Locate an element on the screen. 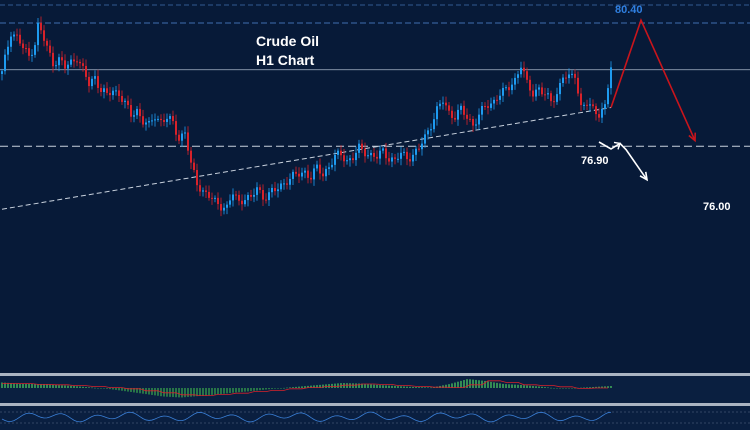 The height and width of the screenshot is (430, 750). level-label-80-40: 80.40 is located at coordinates (629, 10).